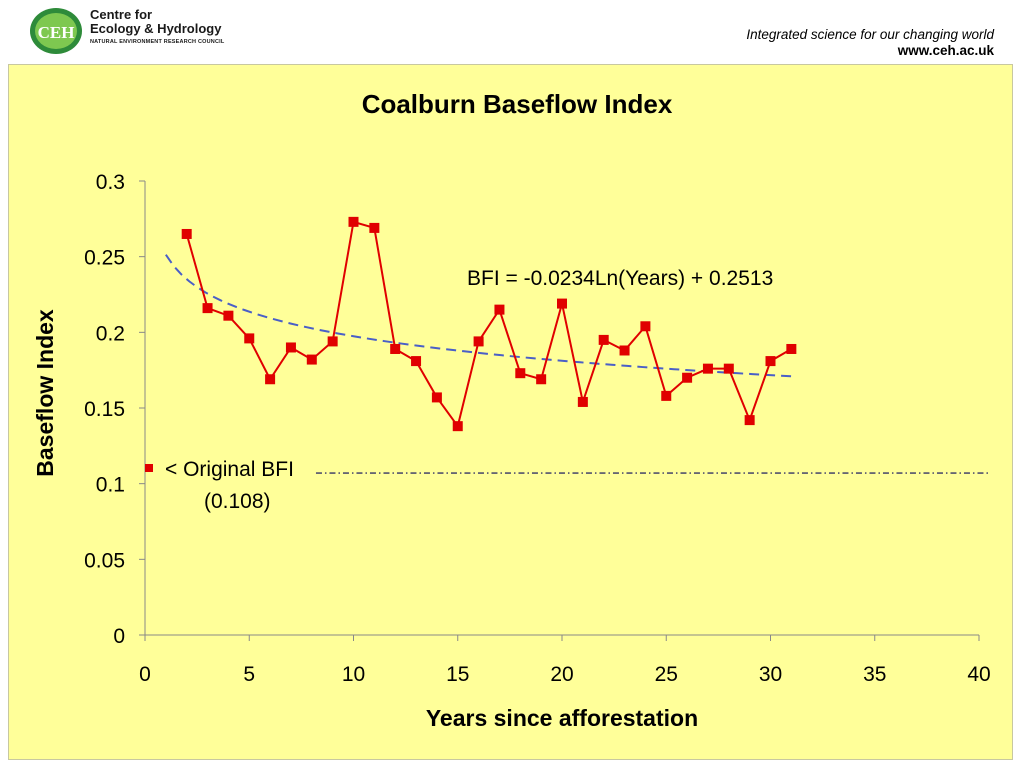 Image resolution: width=1024 pixels, height=768 pixels. I want to click on org-subtitle: NATURAL ENVIRONMENT RESEARCH COUNCIL, so click(157, 42).